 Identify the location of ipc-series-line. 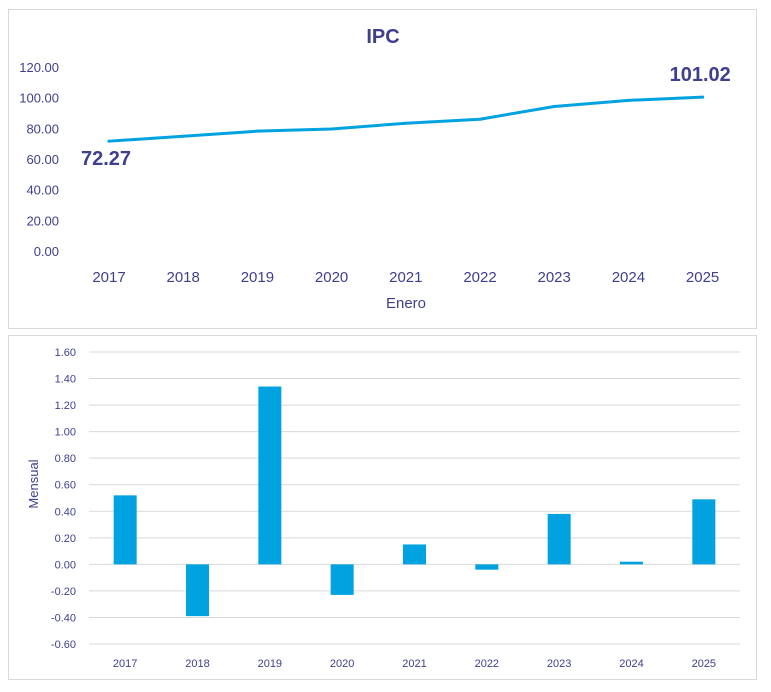
(406, 119).